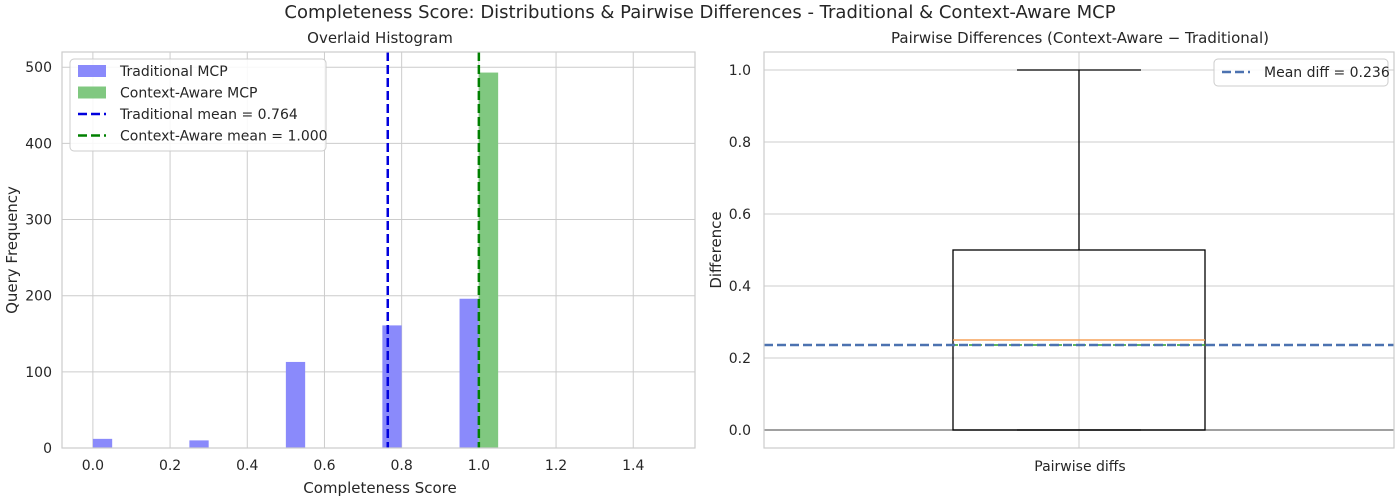 Image resolution: width=1400 pixels, height=500 pixels. What do you see at coordinates (740, 251) in the screenshot?
I see `boxplot-y-ticks: 0.0 0.2 0.4 0.6 0.8 1.0` at bounding box center [740, 251].